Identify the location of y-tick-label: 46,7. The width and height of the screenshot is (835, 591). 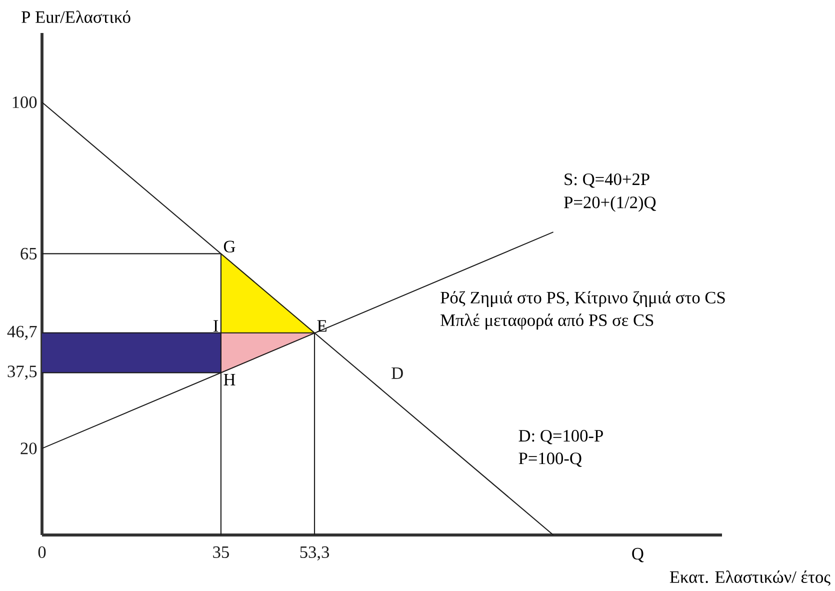
(22, 333).